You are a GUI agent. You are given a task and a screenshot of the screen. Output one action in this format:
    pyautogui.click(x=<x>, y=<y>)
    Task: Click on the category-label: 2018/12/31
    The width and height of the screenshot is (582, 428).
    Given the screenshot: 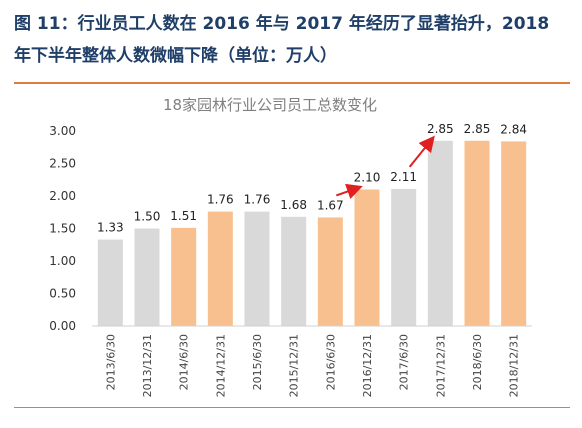 What is the action you would take?
    pyautogui.click(x=514, y=365)
    